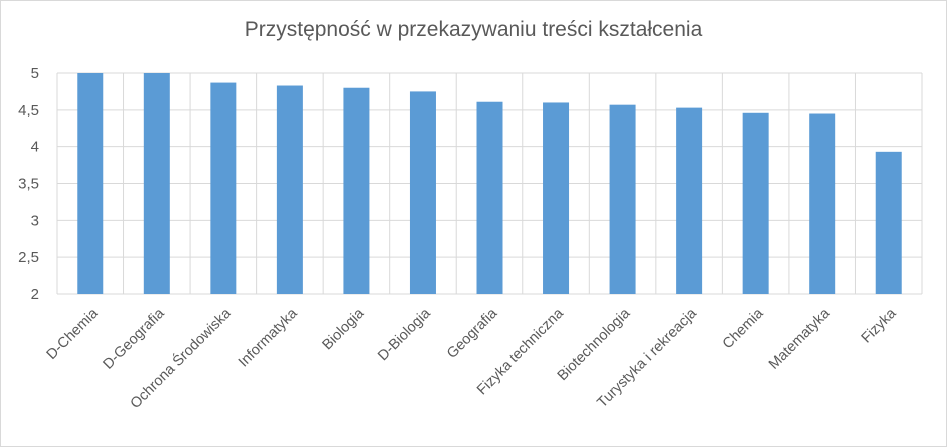  Describe the element at coordinates (472, 333) in the screenshot. I see `x-category-label: Geografia` at that location.